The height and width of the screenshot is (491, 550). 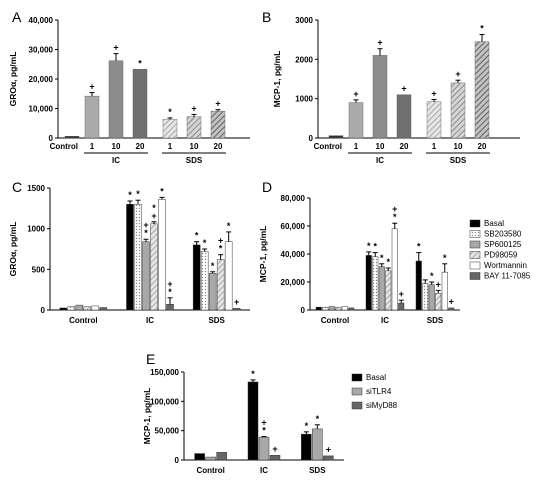 What do you see at coordinates (304, 20) in the screenshot?
I see `y-tick-label: 3000` at bounding box center [304, 20].